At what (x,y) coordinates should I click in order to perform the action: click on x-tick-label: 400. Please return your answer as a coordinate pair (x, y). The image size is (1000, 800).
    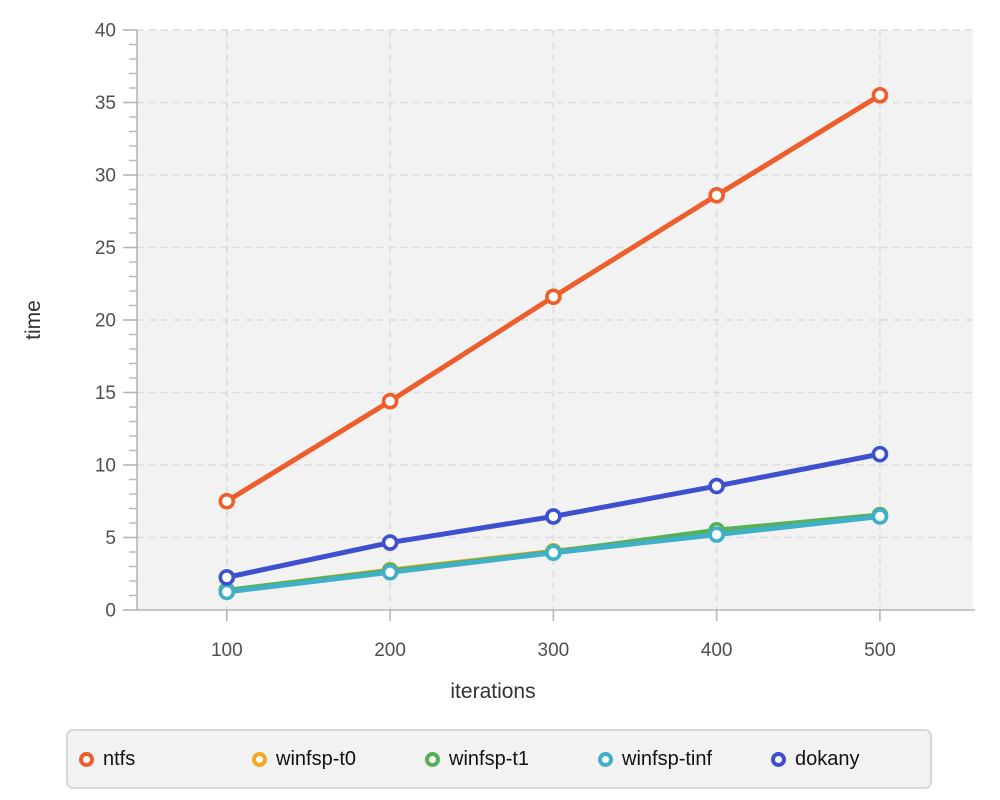
    Looking at the image, I should click on (717, 650).